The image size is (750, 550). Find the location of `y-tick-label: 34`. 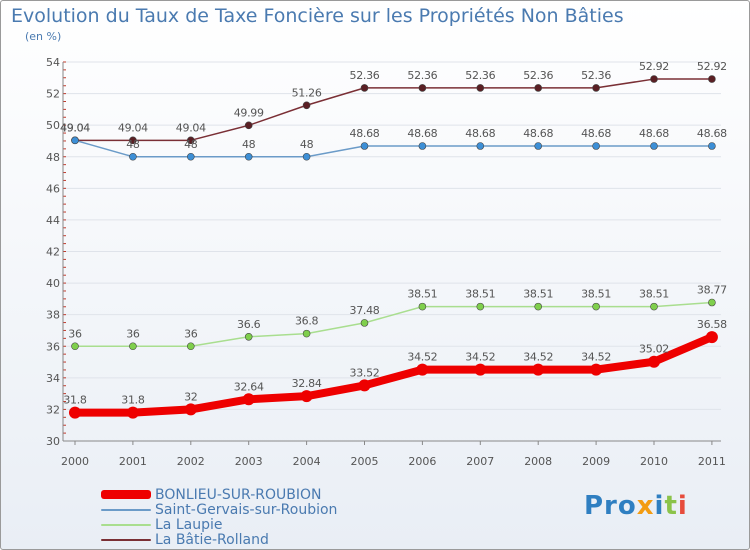

y-tick-label: 34 is located at coordinates (53, 378).